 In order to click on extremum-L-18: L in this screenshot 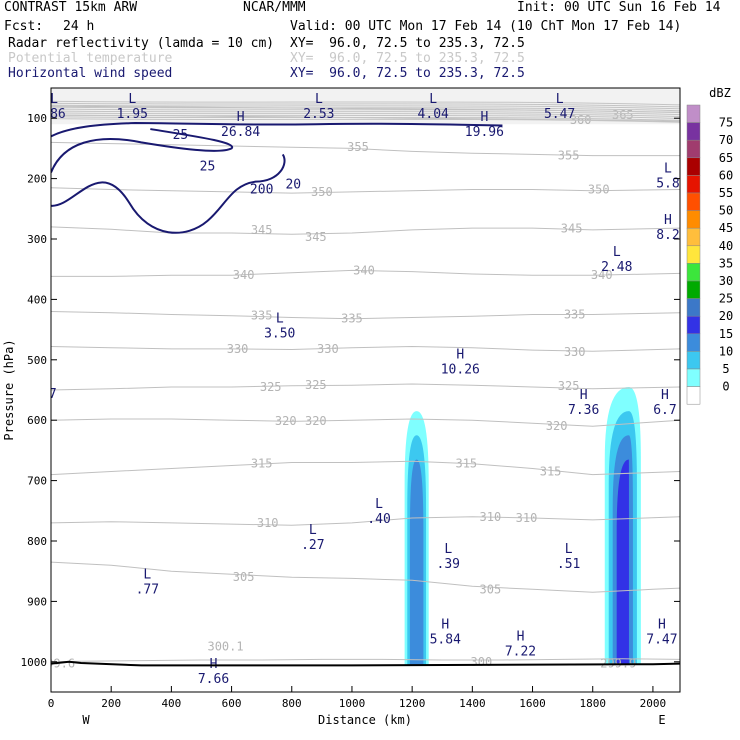, I will do `click(569, 549)`.